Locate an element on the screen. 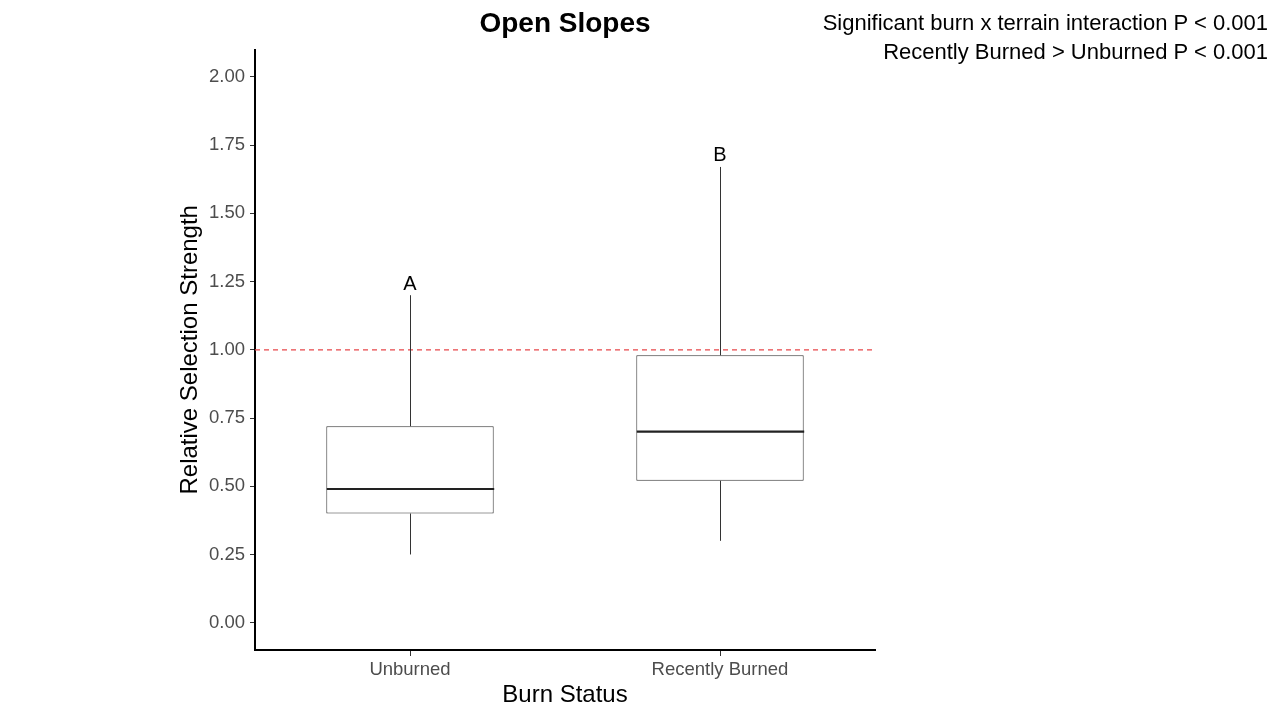 The image size is (1280, 720). text: Recently Burned > Unburned P < 0.001 is located at coordinates (1075, 52).